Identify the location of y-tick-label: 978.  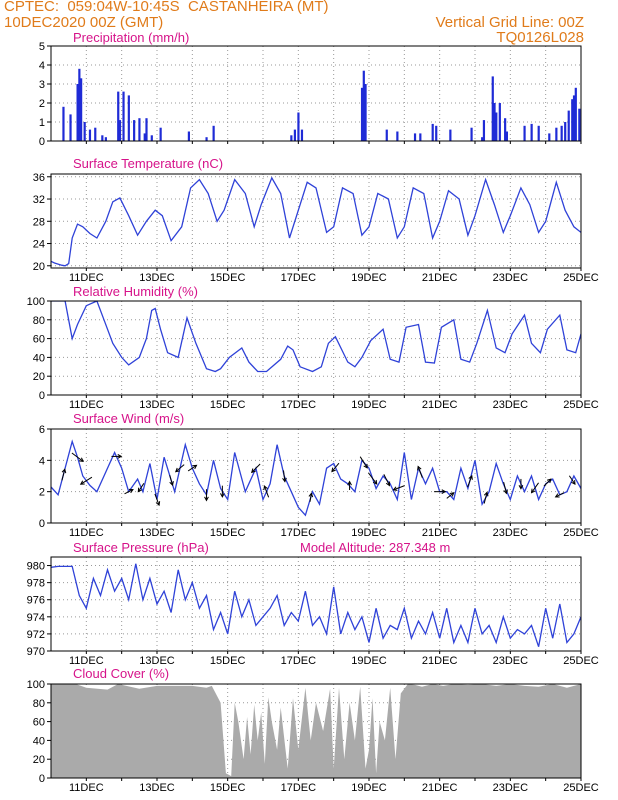
(36, 584).